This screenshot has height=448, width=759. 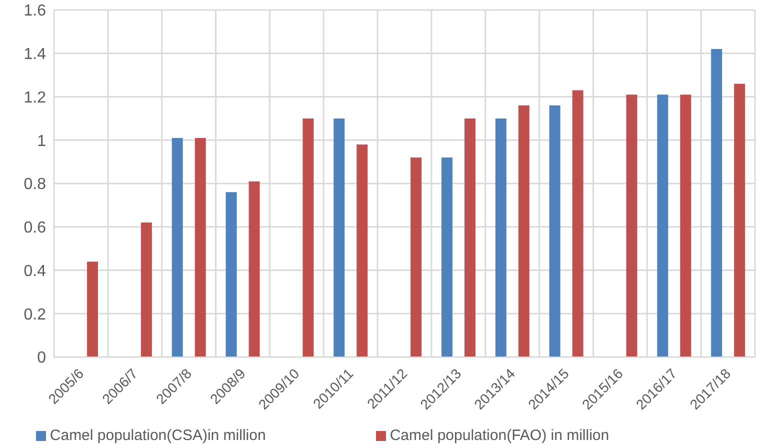 I want to click on legend-label: Camel population(FAO) in million, so click(x=500, y=435).